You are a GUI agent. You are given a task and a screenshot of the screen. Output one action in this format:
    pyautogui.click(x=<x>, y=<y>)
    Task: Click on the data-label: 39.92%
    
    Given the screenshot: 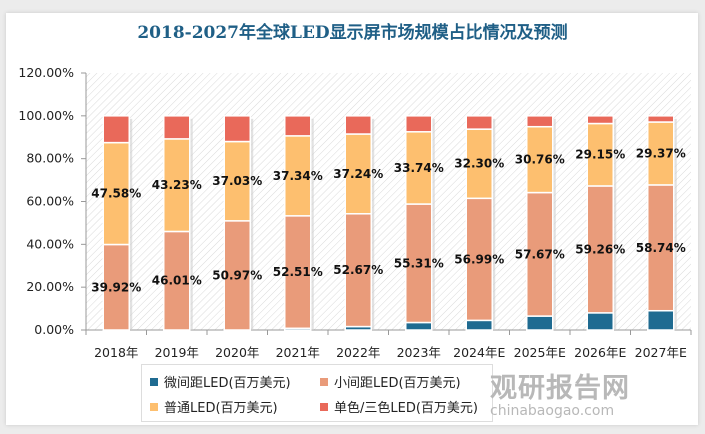 What is the action you would take?
    pyautogui.click(x=116, y=287)
    